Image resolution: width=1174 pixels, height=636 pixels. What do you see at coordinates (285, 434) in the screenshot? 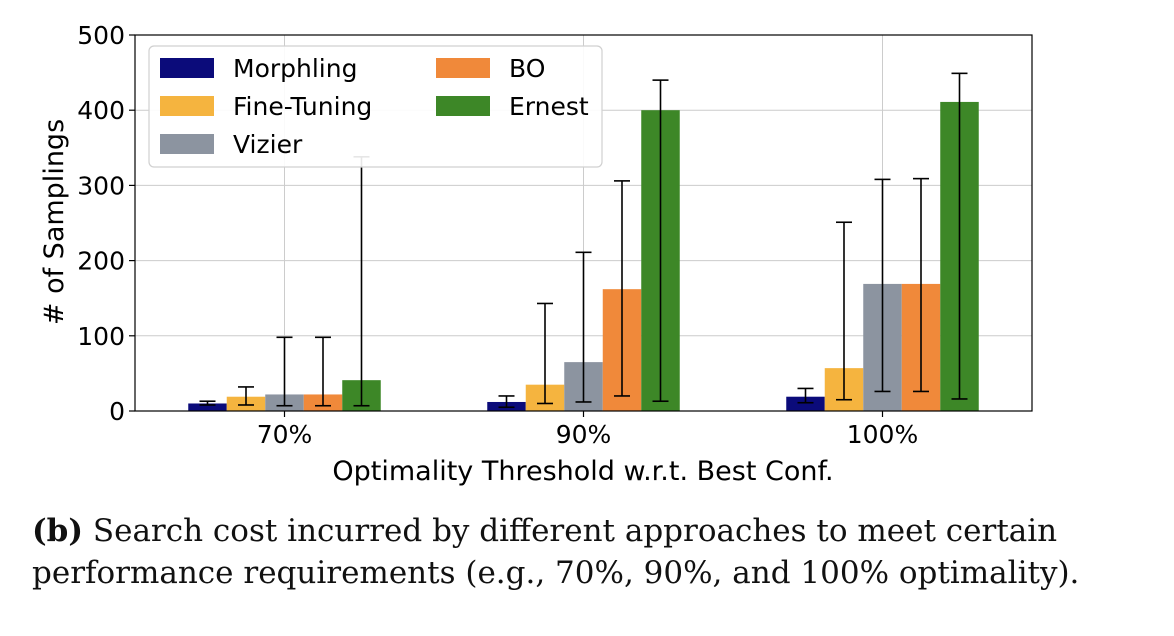
I see `x-tick-label: 70%` at bounding box center [285, 434].